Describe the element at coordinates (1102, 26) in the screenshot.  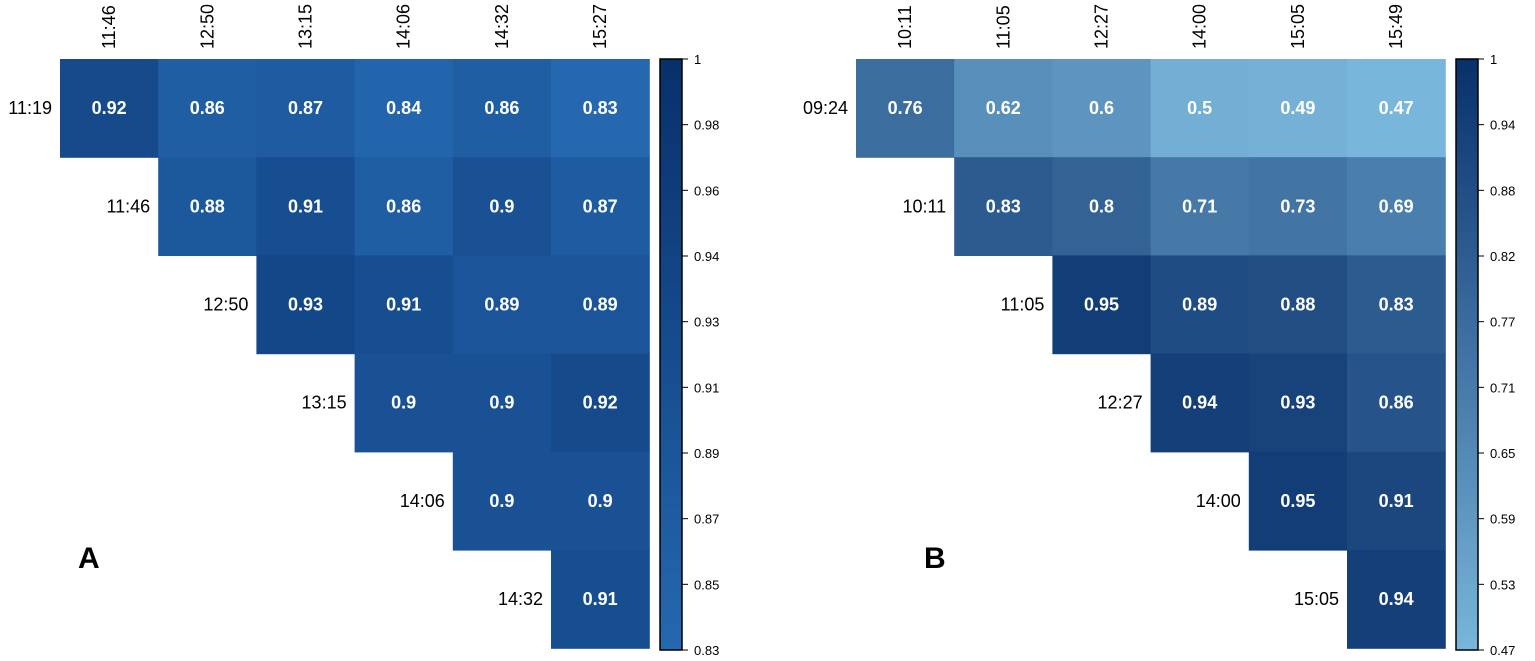
I see `column-label: 12:27` at that location.